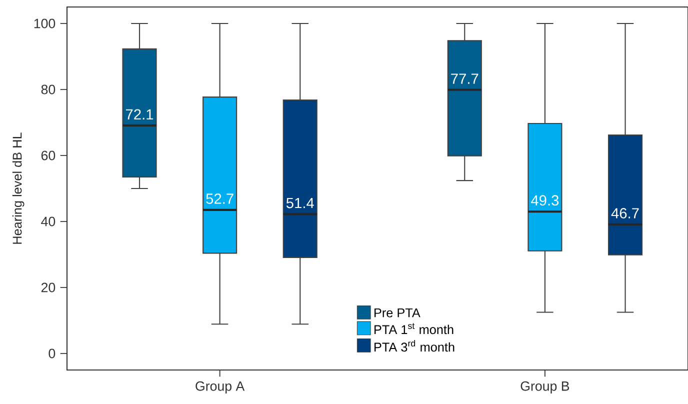  I want to click on legend-label: PTA 1$^{st}$ month, so click(414, 328).